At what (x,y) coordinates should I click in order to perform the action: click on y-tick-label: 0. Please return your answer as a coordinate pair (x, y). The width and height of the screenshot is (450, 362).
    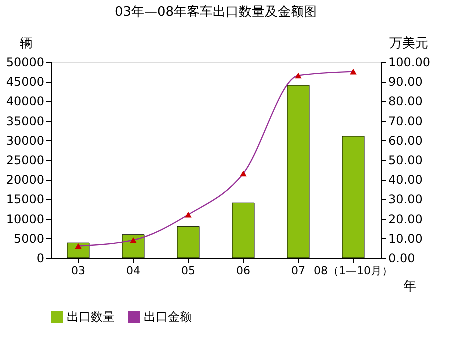
    Looking at the image, I should click on (40, 259).